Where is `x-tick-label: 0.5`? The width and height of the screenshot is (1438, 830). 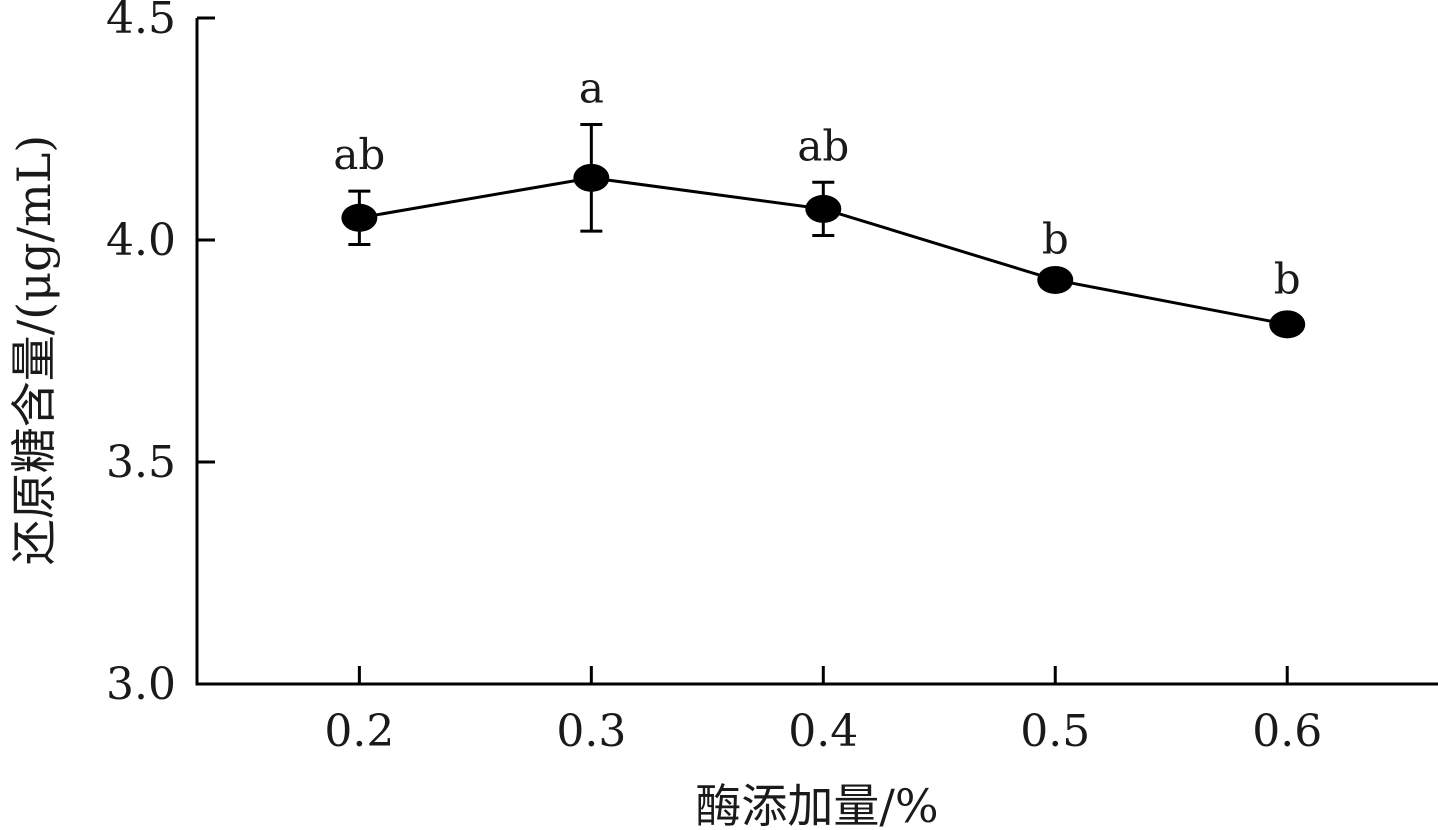
x-tick-label: 0.5 is located at coordinates (1055, 731).